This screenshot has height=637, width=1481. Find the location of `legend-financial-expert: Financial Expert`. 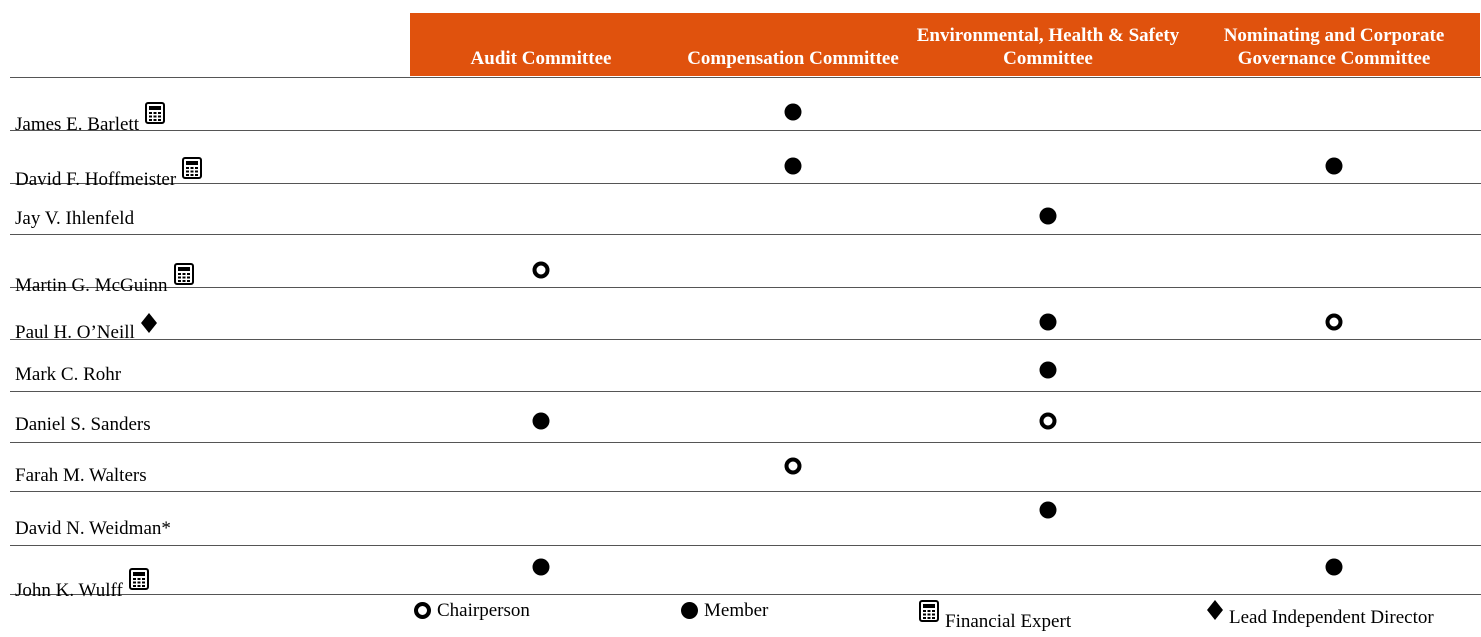

legend-financial-expert: Financial Expert is located at coordinates (995, 616).